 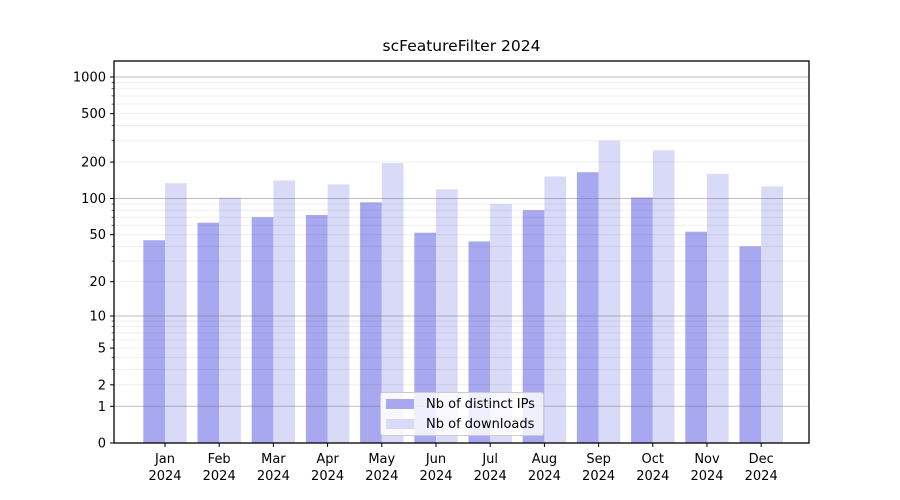 I want to click on bar-downloads-feb, so click(x=230, y=320).